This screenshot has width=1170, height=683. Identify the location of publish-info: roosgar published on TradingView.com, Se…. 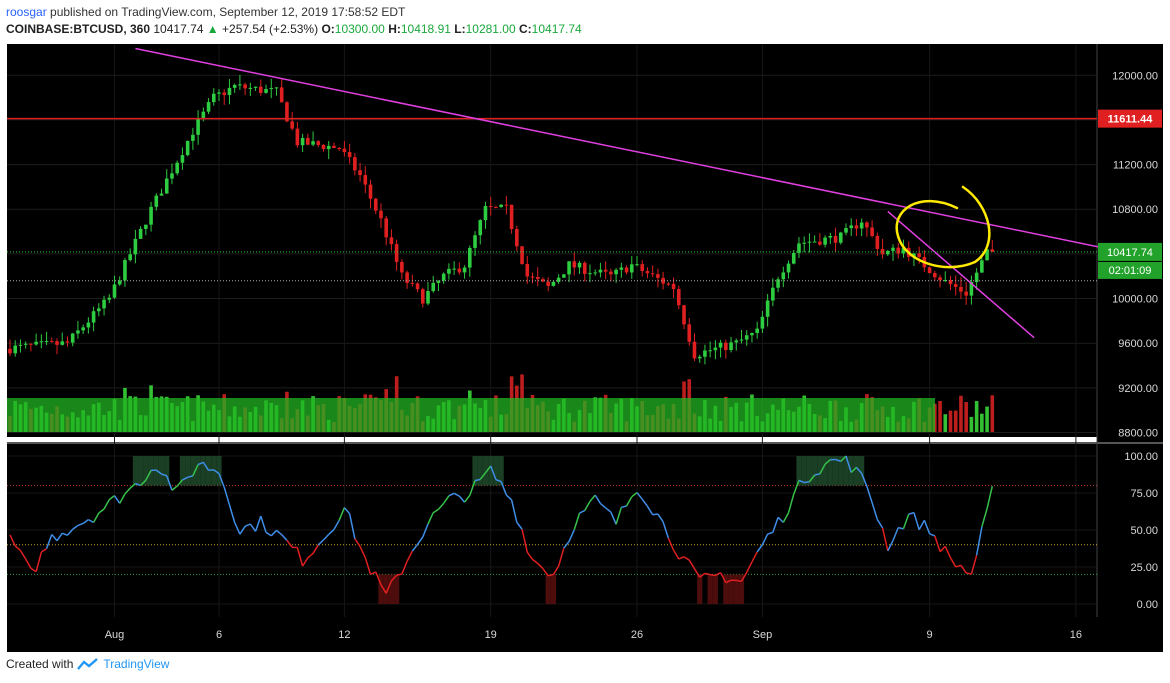
(205, 12).